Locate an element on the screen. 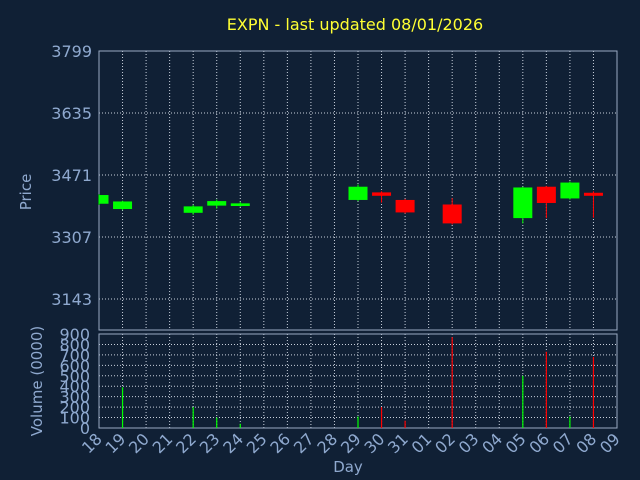 The width and height of the screenshot is (640, 480). x-tick-label: 09 is located at coordinates (610, 443).